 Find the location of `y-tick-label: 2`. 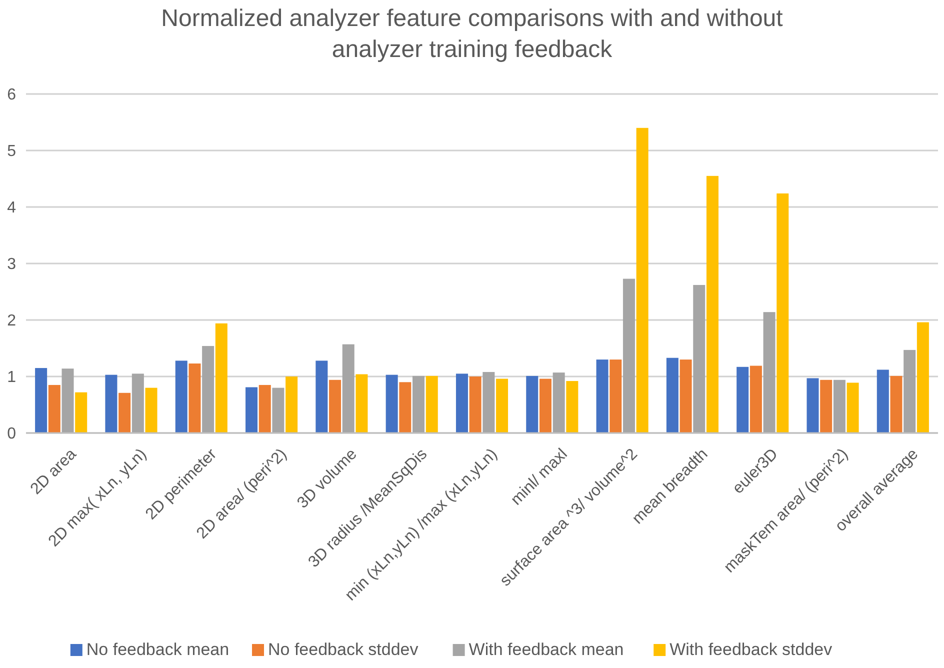

y-tick-label: 2 is located at coordinates (11, 321).